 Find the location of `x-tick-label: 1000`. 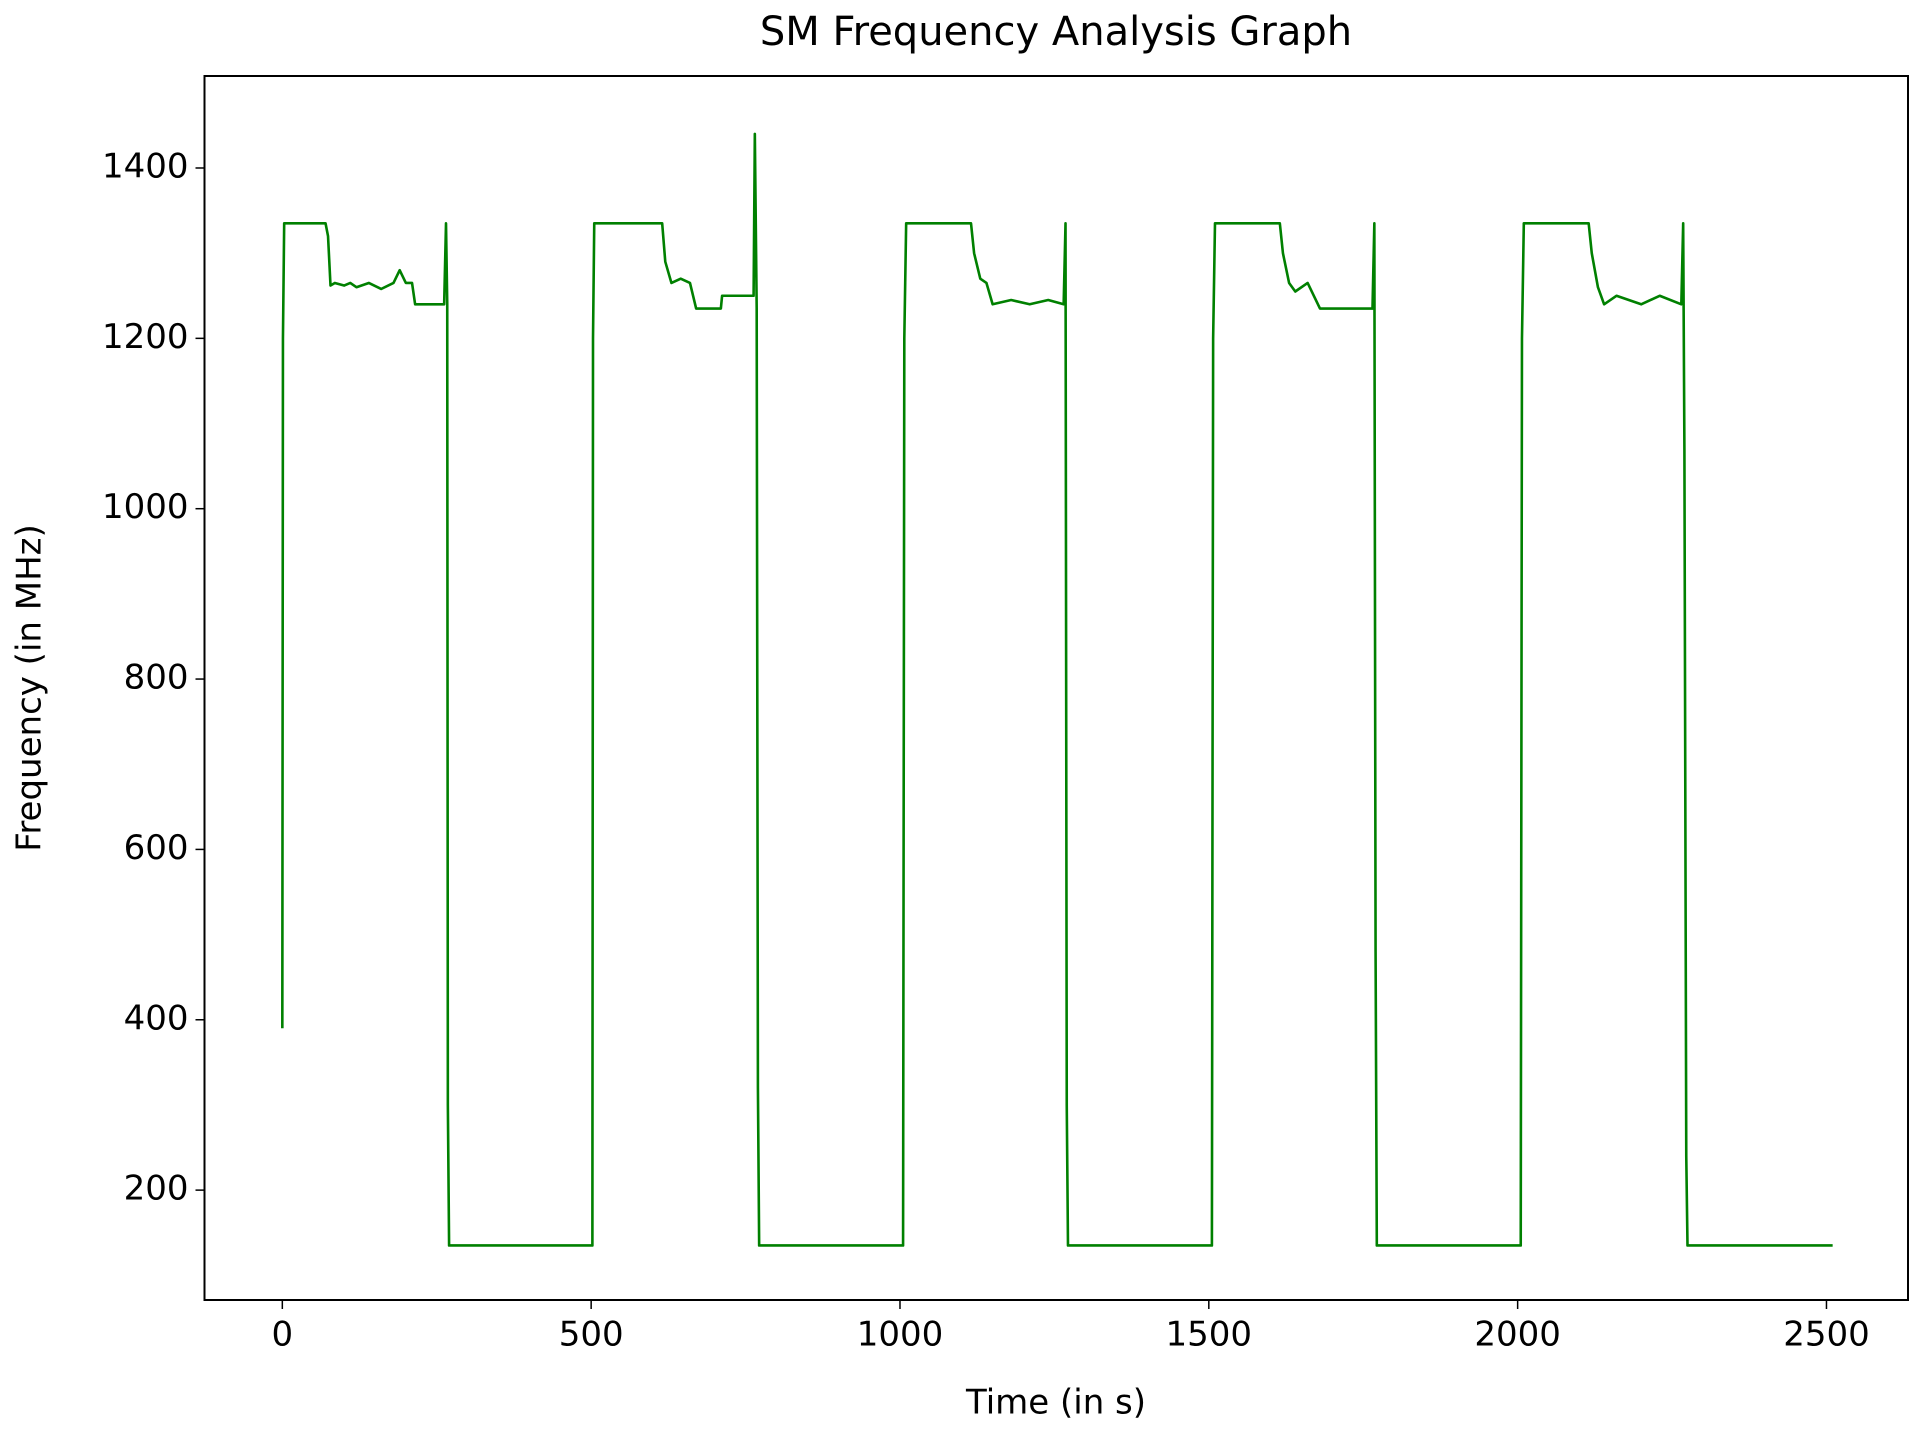

x-tick-label: 1000 is located at coordinates (900, 1335).